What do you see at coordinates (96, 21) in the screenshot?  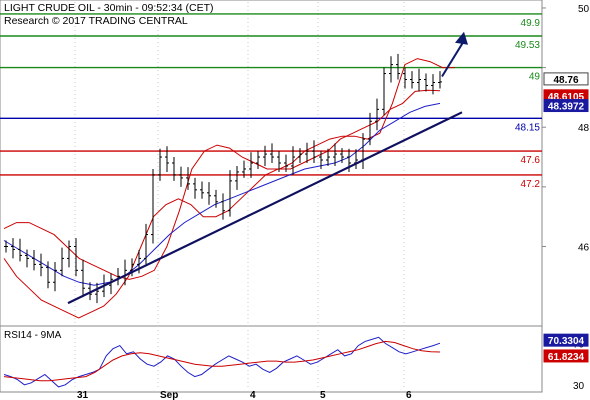 I see `chart-subtitle: Research © 2017 TRADING CENTRAL` at bounding box center [96, 21].